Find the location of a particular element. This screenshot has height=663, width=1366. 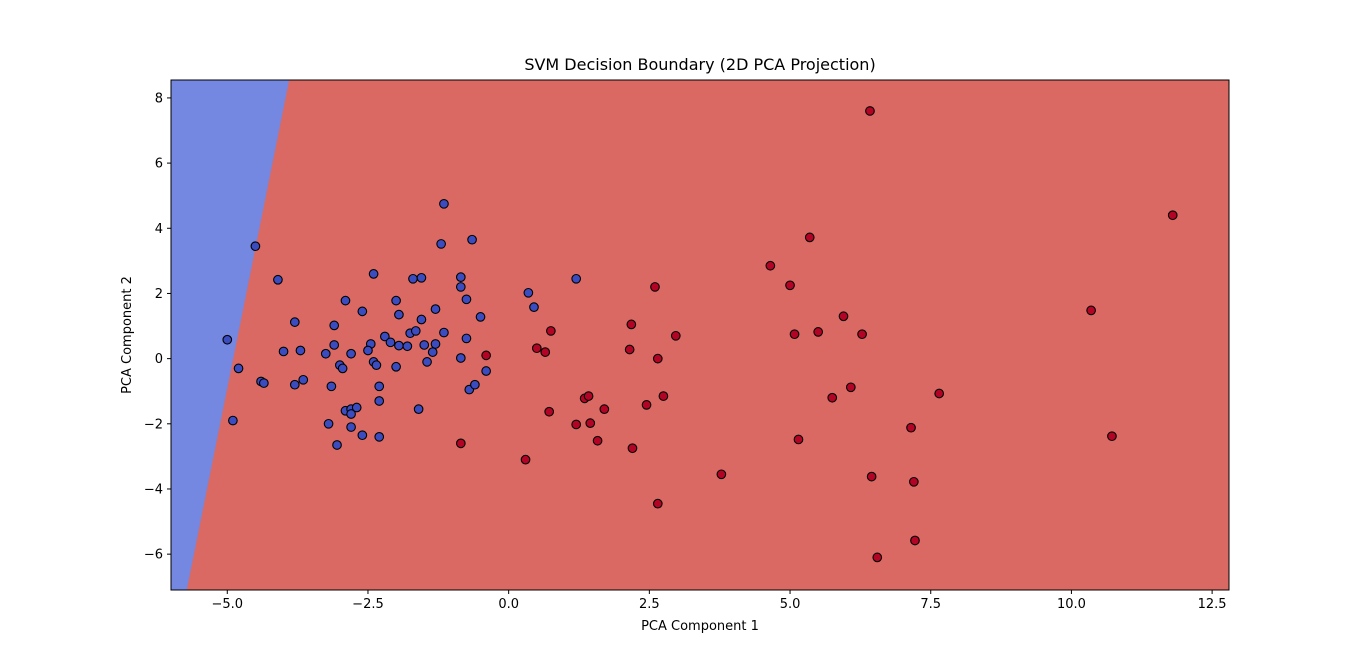

x-tick-label: −2.5 is located at coordinates (368, 604).